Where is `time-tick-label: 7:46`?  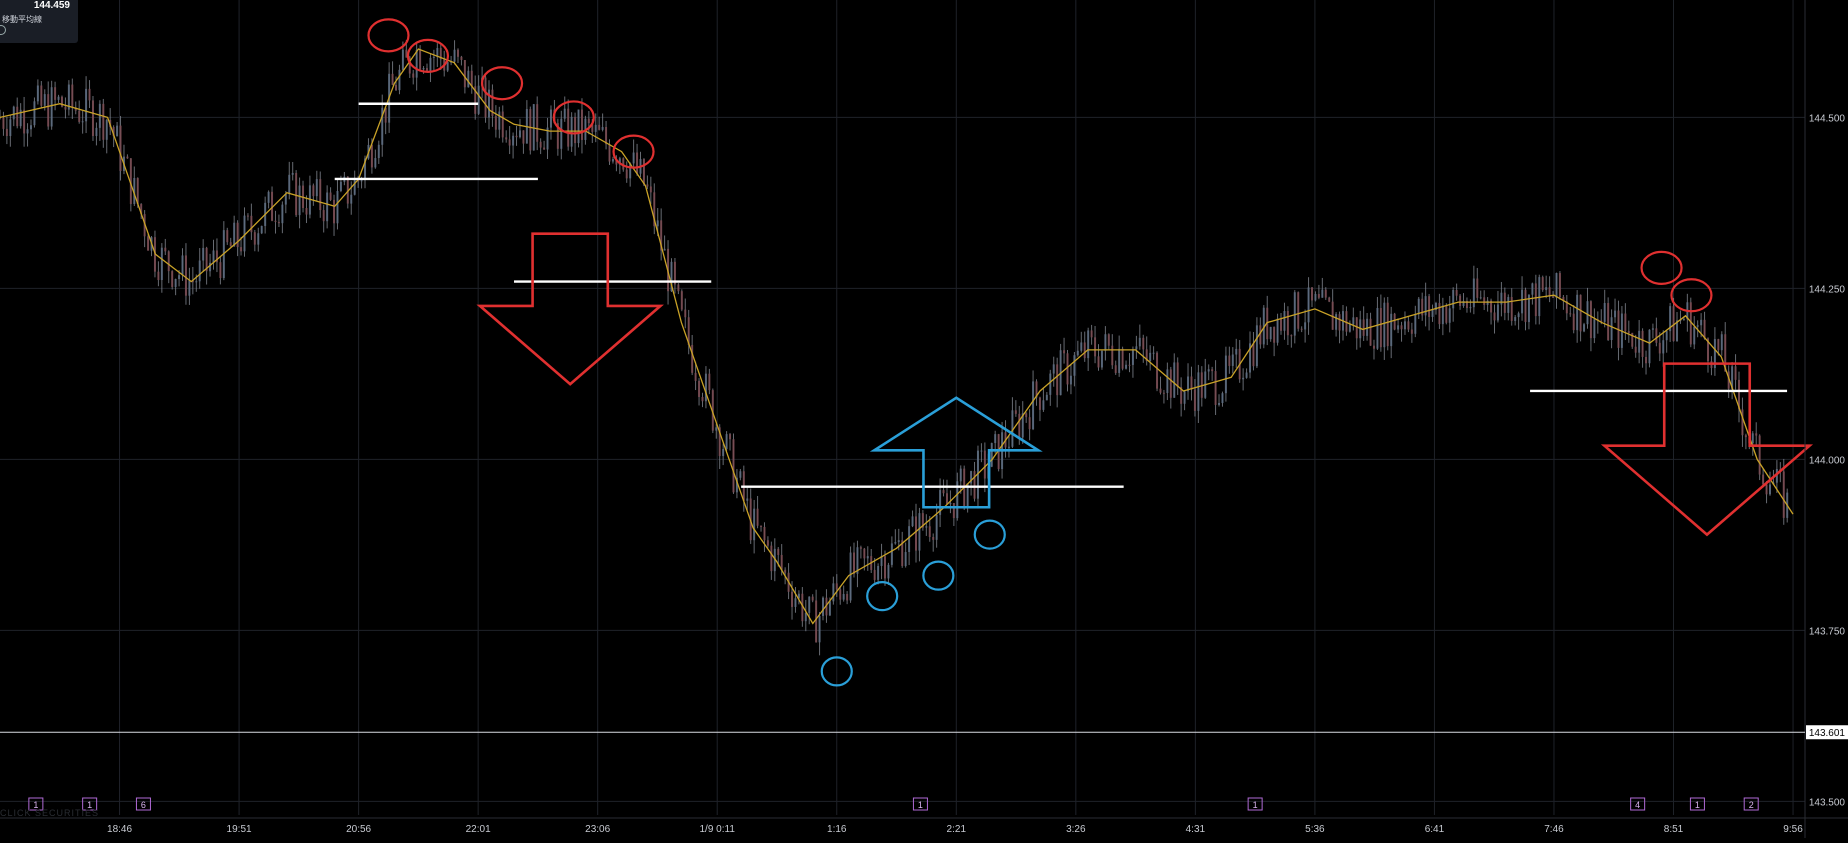 time-tick-label: 7:46 is located at coordinates (1554, 829).